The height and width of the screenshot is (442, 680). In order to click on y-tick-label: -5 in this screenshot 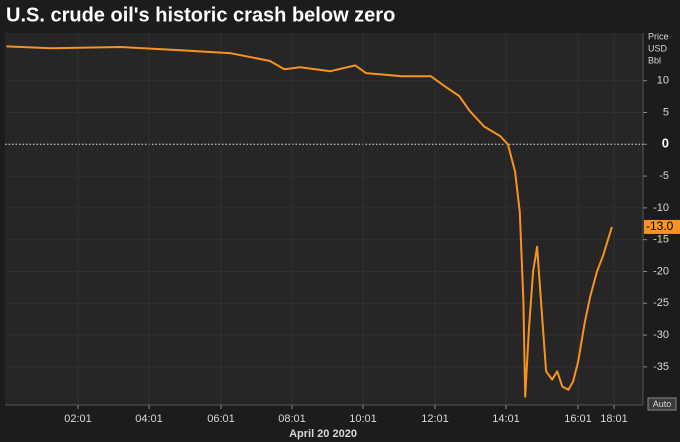, I will do `click(664, 176)`.